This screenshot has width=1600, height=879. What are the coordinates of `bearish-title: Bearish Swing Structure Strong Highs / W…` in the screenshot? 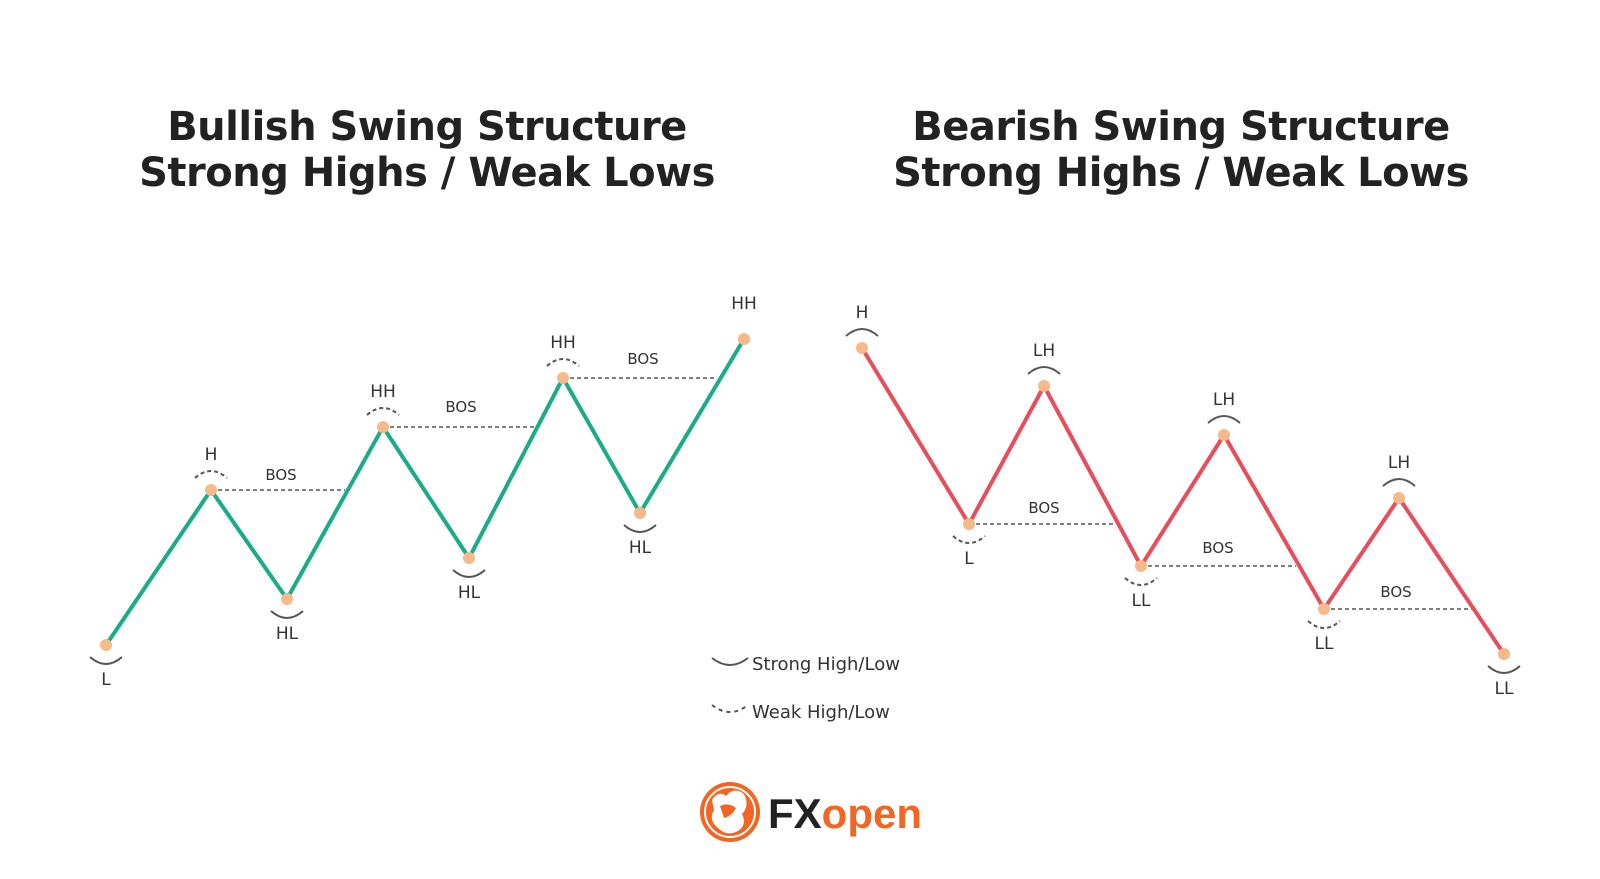 It's located at (1181, 150).